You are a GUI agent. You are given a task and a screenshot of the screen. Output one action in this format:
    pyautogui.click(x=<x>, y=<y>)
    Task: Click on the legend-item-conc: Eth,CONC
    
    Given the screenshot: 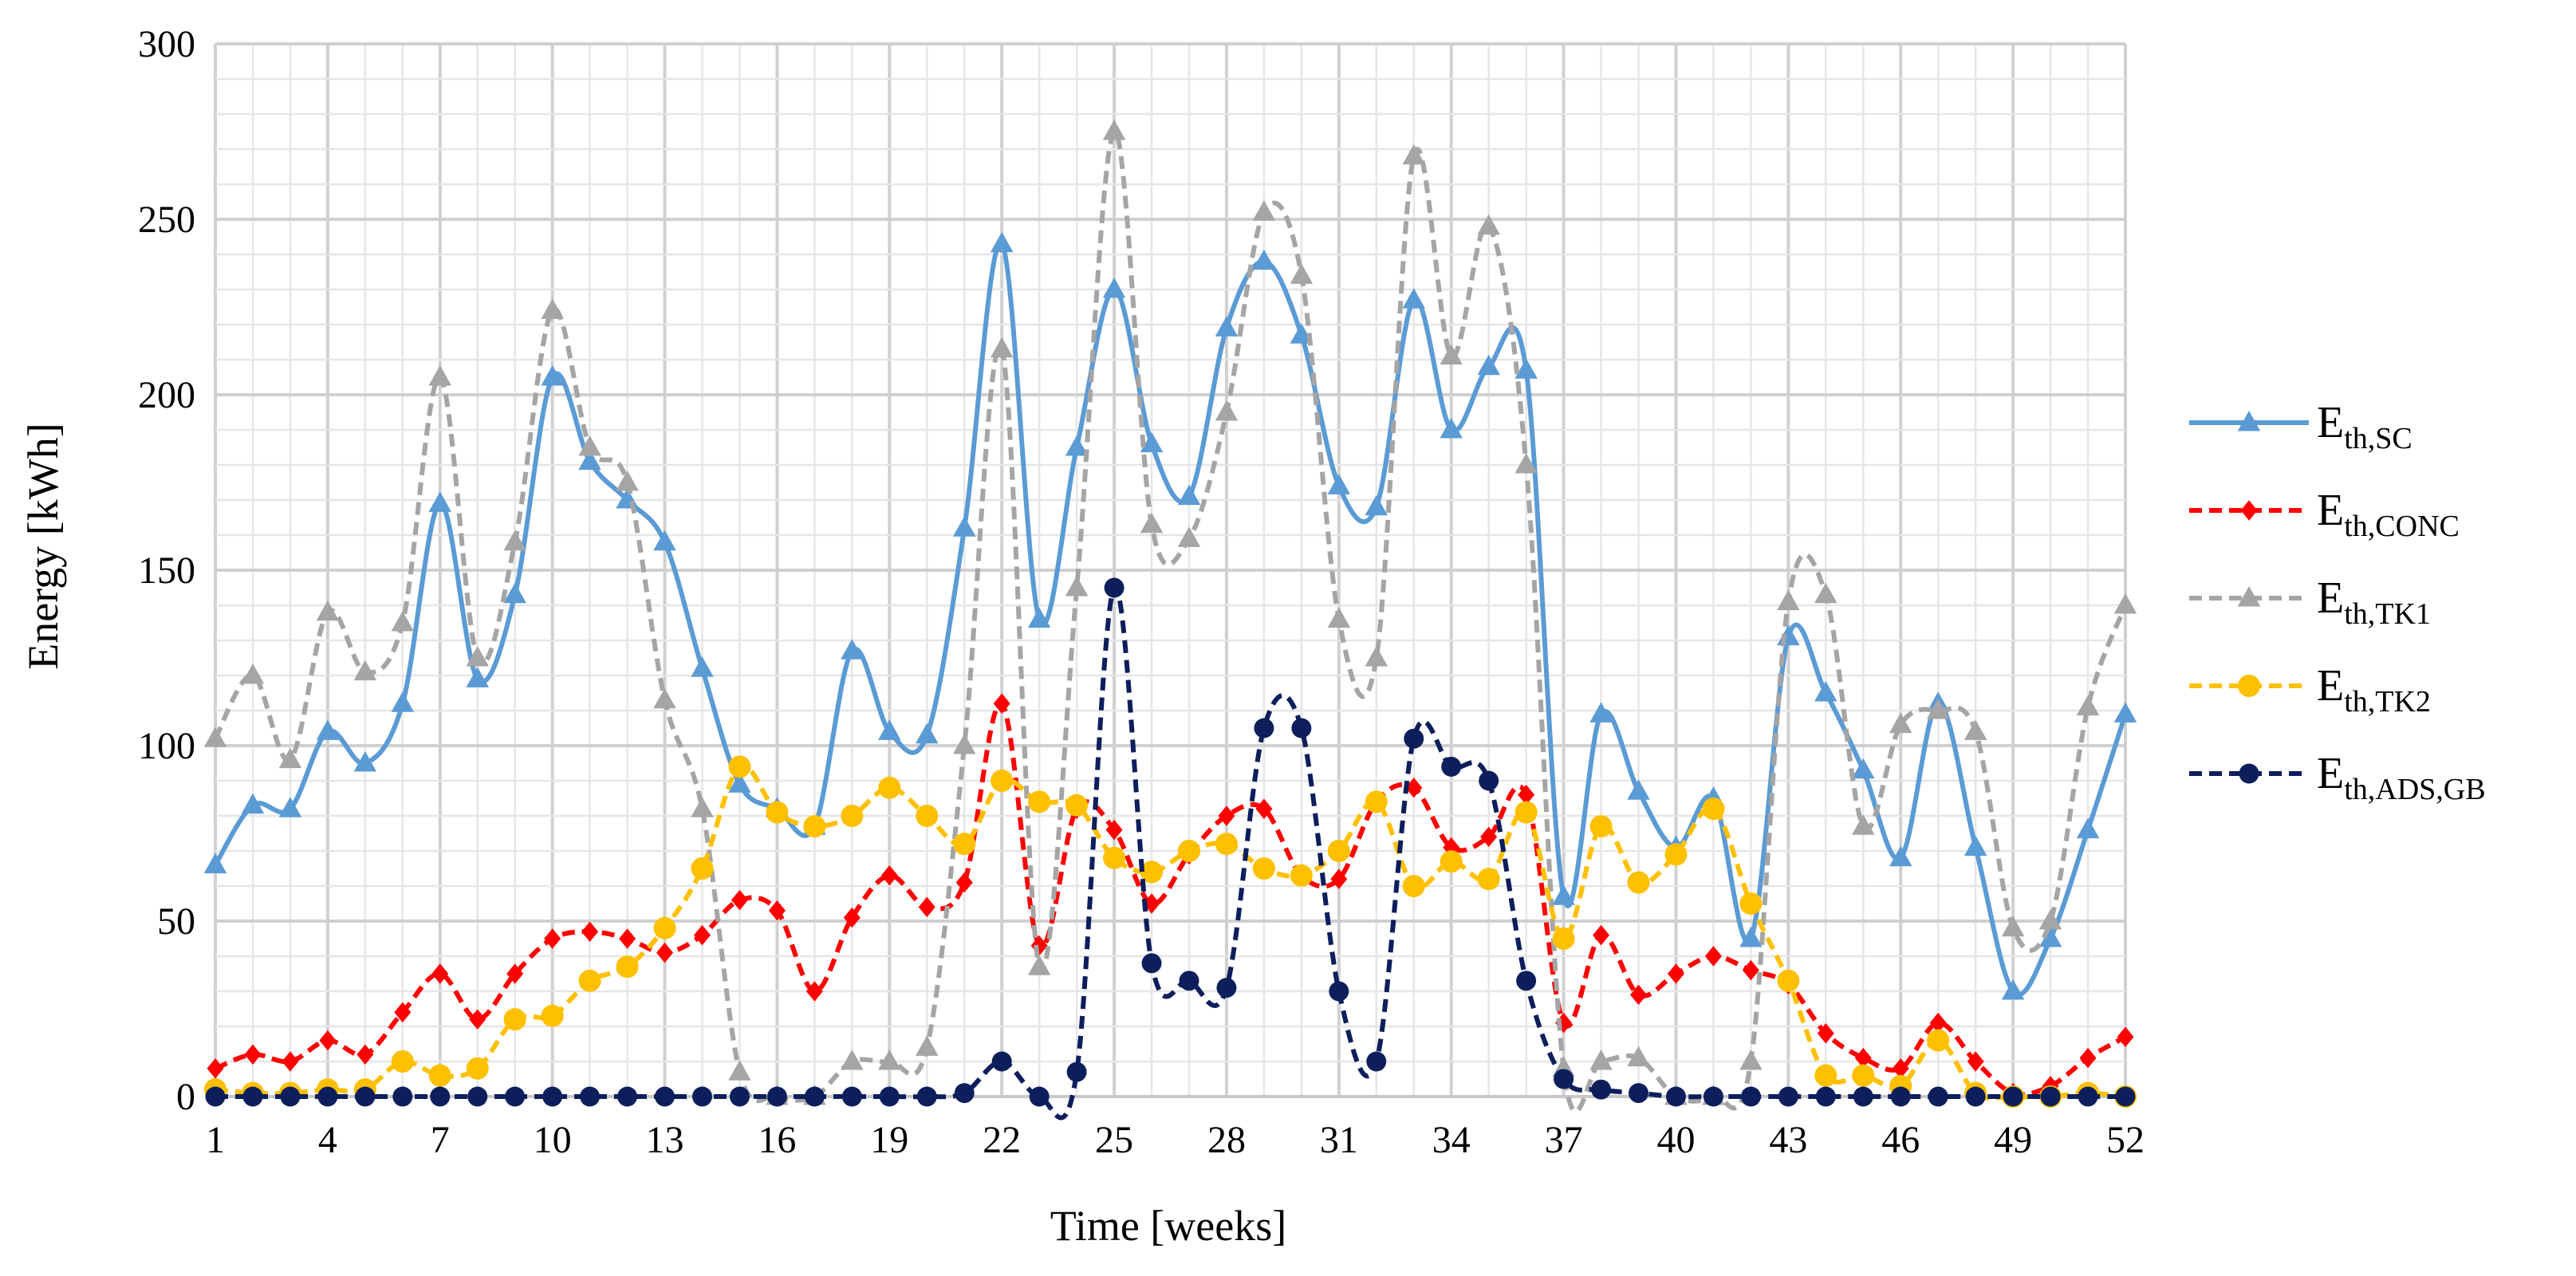 What is the action you would take?
    pyautogui.click(x=2324, y=514)
    